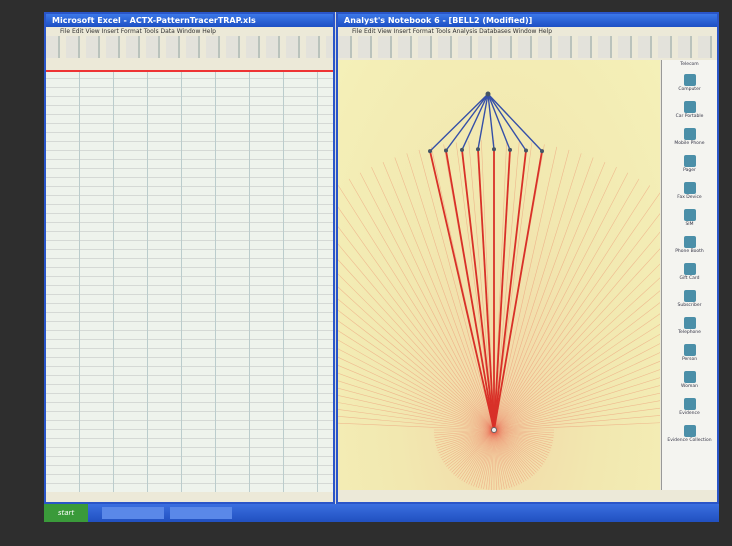 Image resolution: width=732 pixels, height=546 pixels. Describe the element at coordinates (689, 413) in the screenshot. I see `palette-label: Evidence` at that location.